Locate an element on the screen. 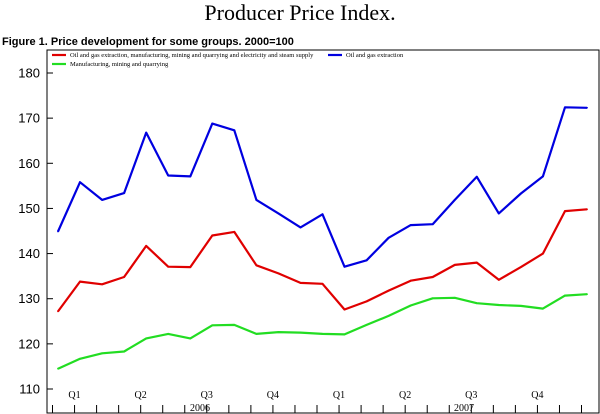 The height and width of the screenshot is (414, 600). y-tick-label: 180 is located at coordinates (29, 73).